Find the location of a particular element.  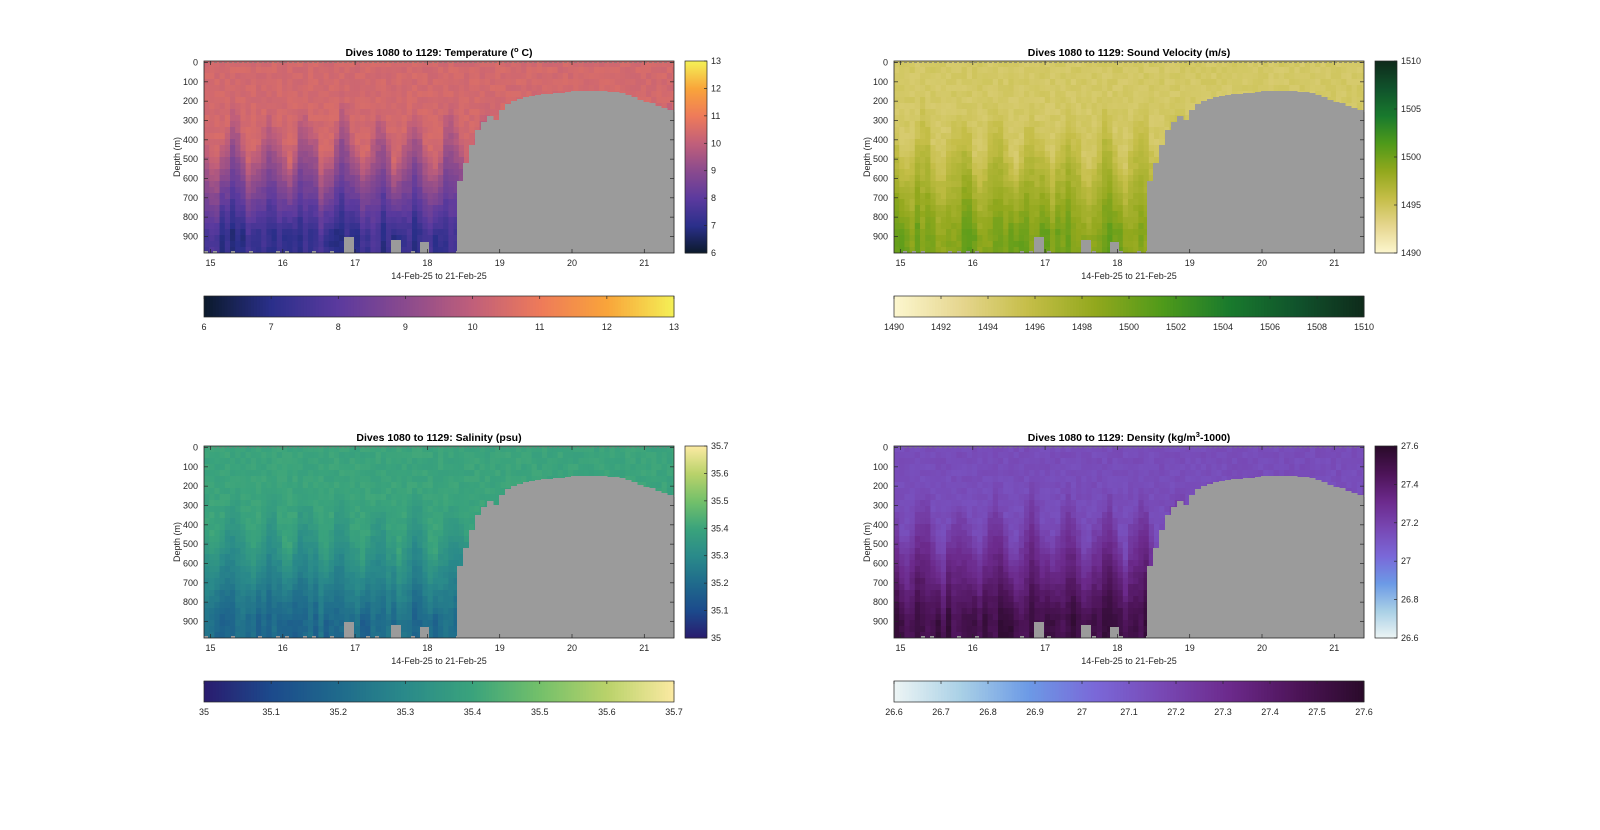

colorbar-vertical: 6 7 8 9 10 11 12 13 is located at coordinates (702, 157).